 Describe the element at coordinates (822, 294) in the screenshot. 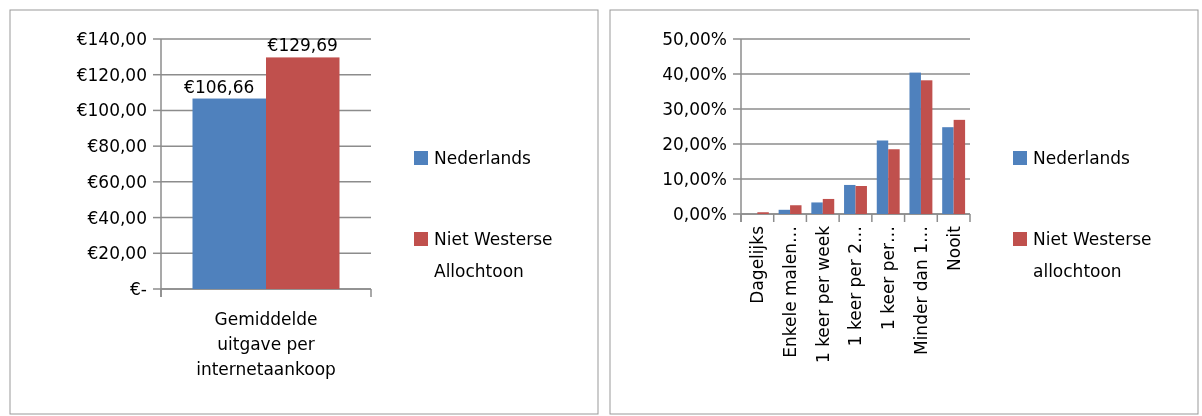

I see `x-tick-label: 1 keer per week` at that location.